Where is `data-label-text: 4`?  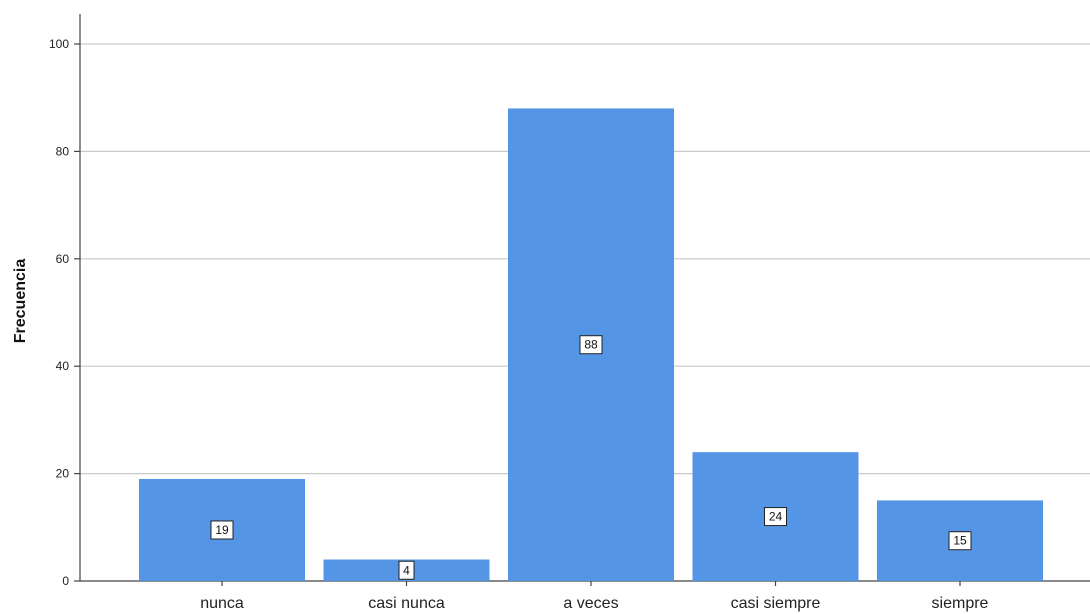
data-label-text: 4 is located at coordinates (406, 570).